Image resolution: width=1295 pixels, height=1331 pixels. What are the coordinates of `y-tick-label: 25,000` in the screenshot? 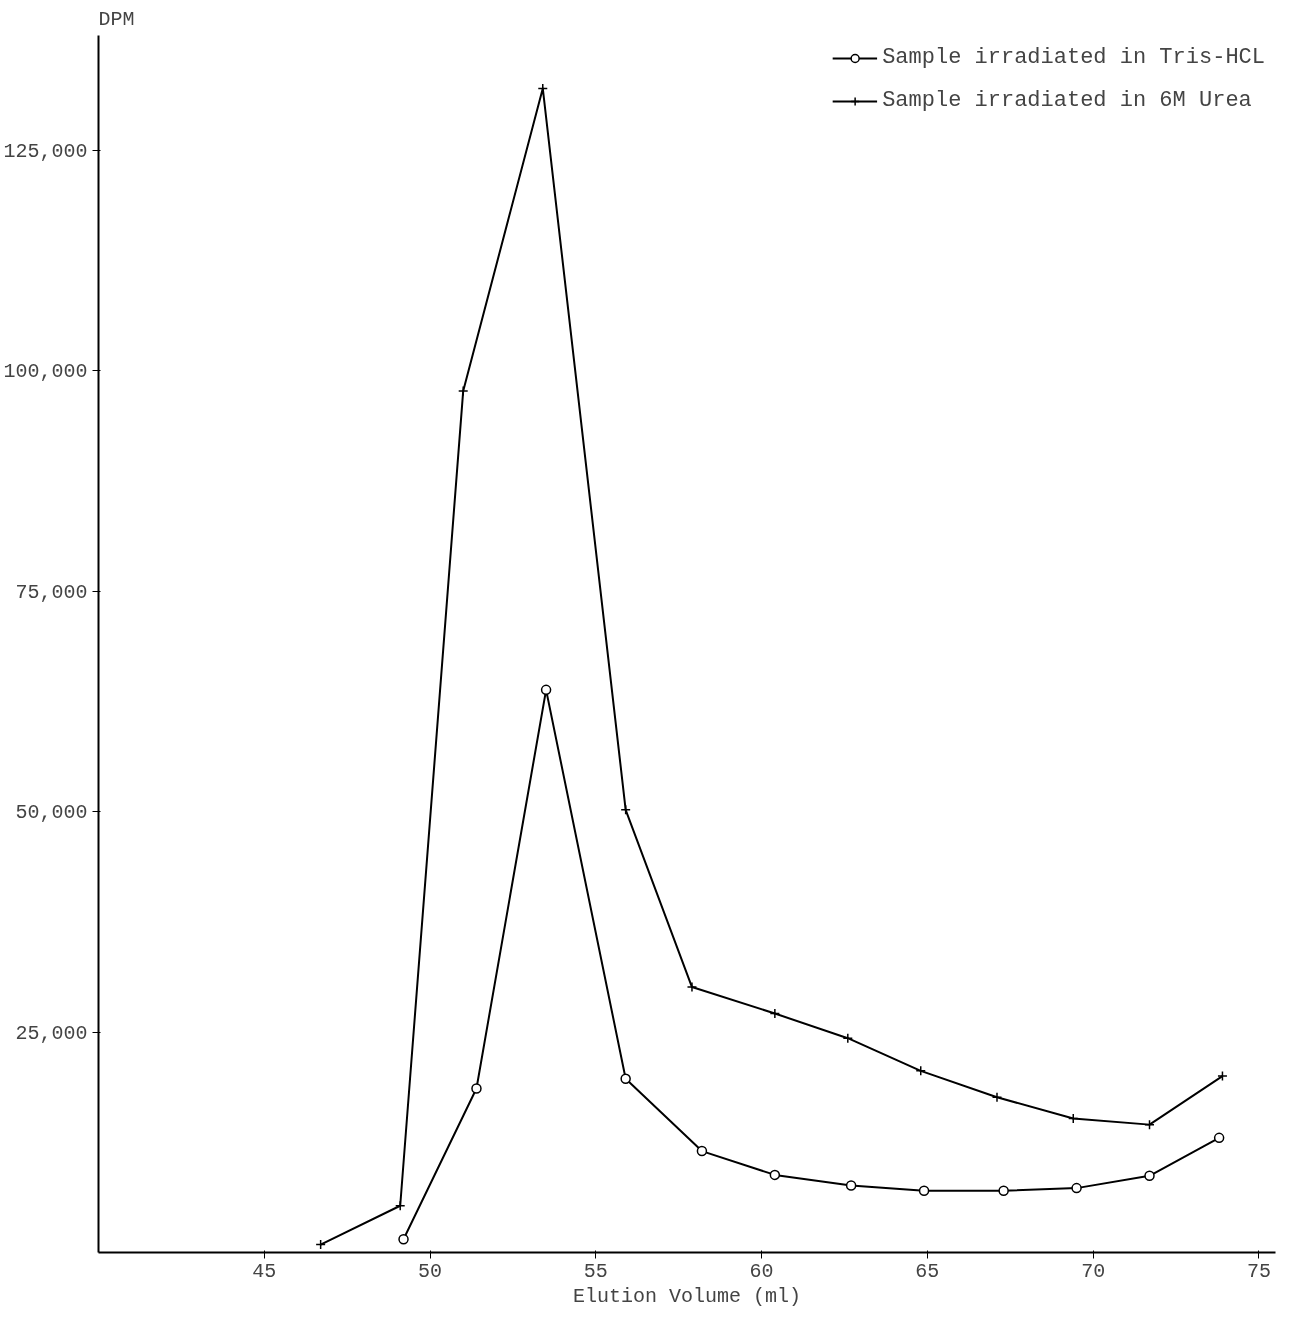 It's located at (51, 1033).